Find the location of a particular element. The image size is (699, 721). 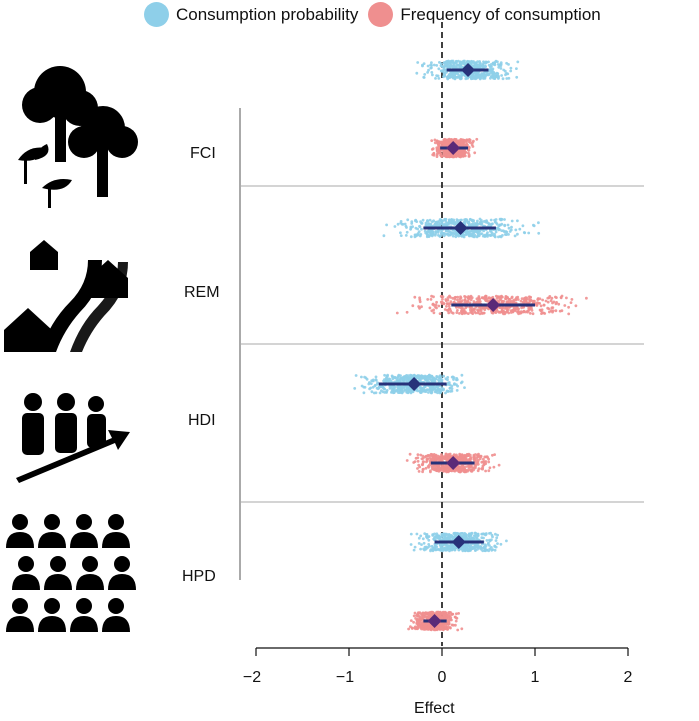

estimate-marker-fci is located at coordinates (453, 148).